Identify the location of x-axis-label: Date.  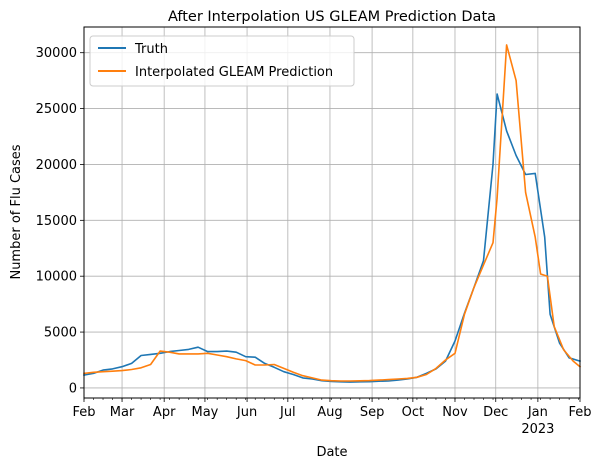
(331, 452).